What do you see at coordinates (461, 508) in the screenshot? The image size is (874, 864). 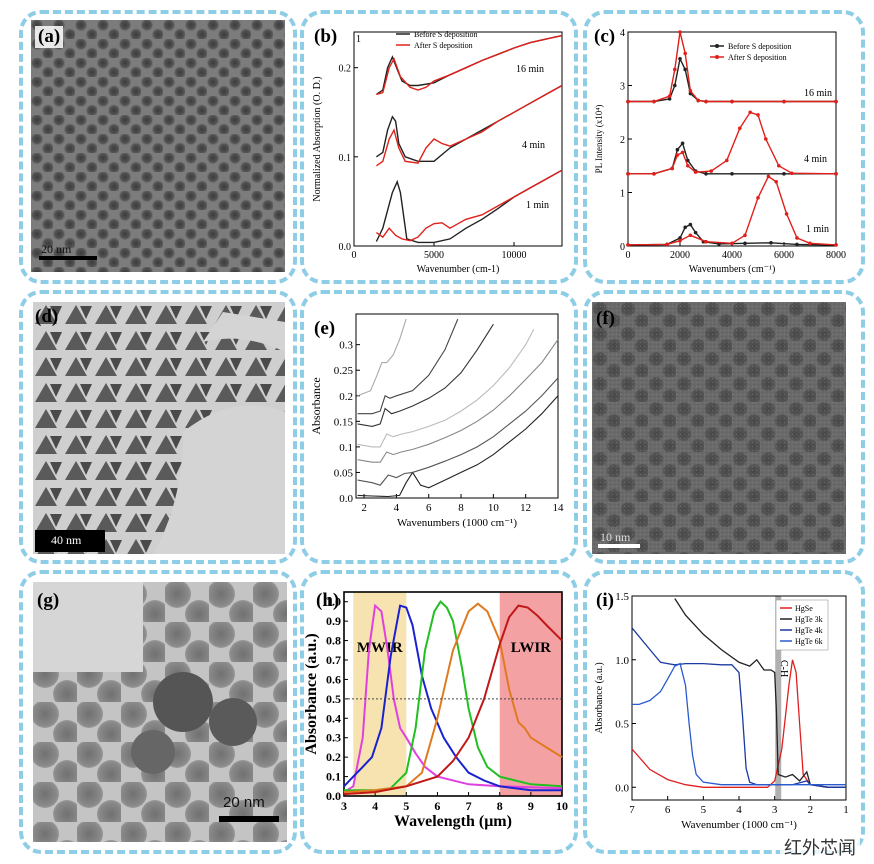 I see `x-tick-label: 8` at bounding box center [461, 508].